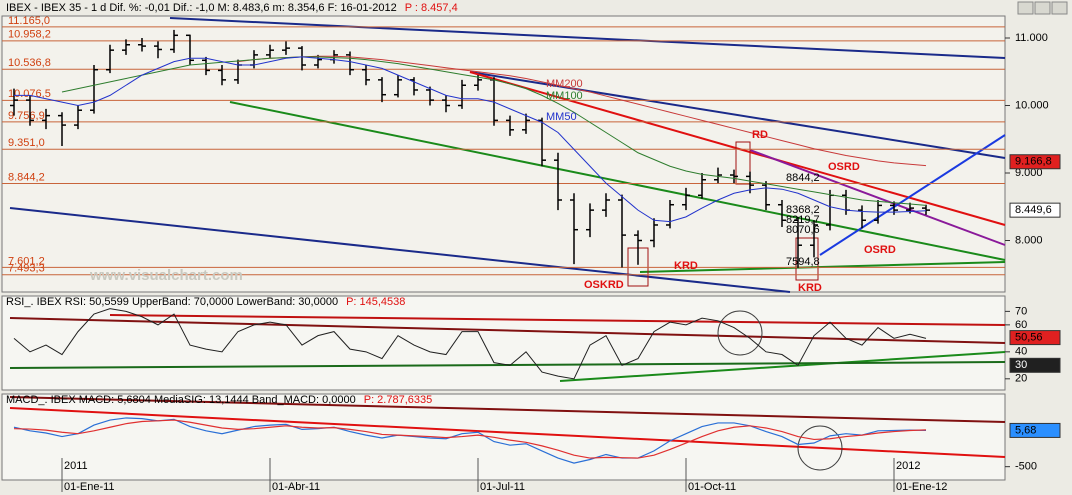 Image resolution: width=1072 pixels, height=495 pixels. Describe the element at coordinates (1029, 173) in the screenshot. I see `y-tick-label: 9.000` at that location.